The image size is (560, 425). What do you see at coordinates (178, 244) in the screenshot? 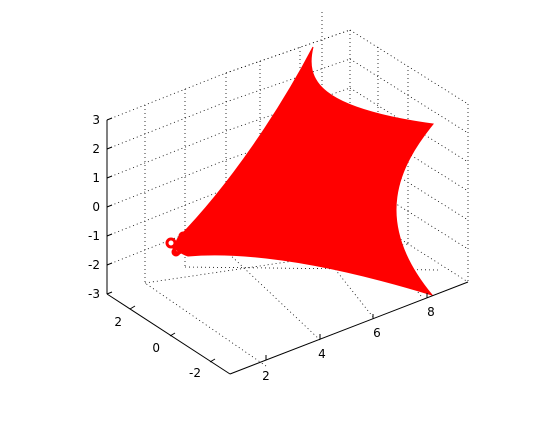
I see `surface-edge-fragments` at bounding box center [178, 244].